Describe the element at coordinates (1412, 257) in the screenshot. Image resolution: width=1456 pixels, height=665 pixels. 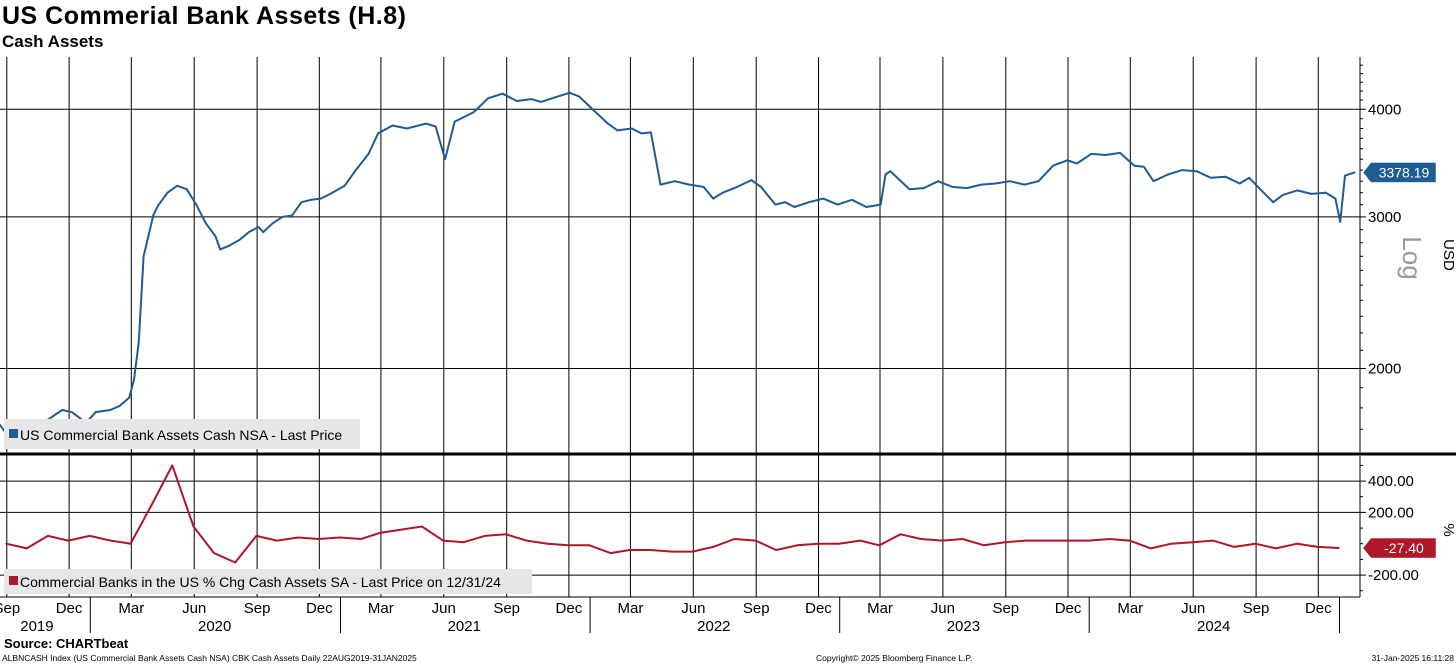
I see `log-scale-label: Log` at that location.